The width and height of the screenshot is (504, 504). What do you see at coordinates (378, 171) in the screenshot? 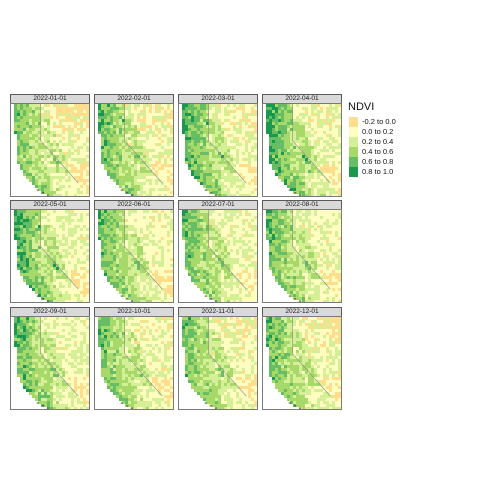
I see `legend-label: 0.8 to 1.0` at bounding box center [378, 171].